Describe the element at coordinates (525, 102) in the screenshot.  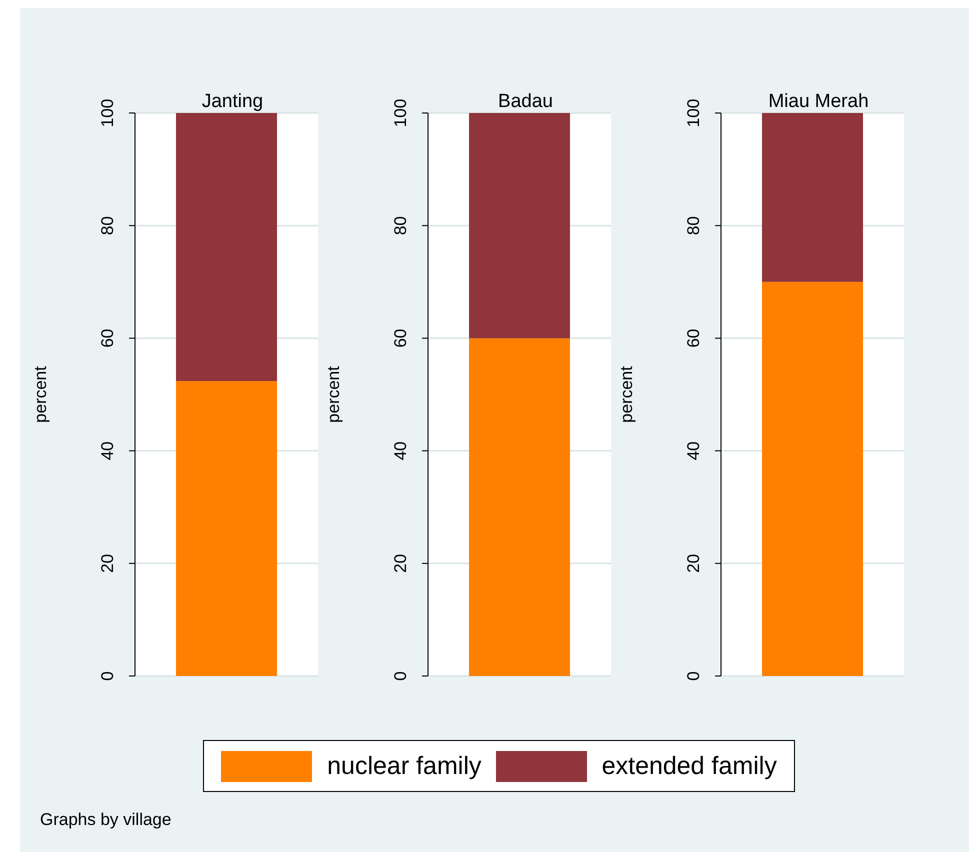
I see `chart-title: Badau` at that location.